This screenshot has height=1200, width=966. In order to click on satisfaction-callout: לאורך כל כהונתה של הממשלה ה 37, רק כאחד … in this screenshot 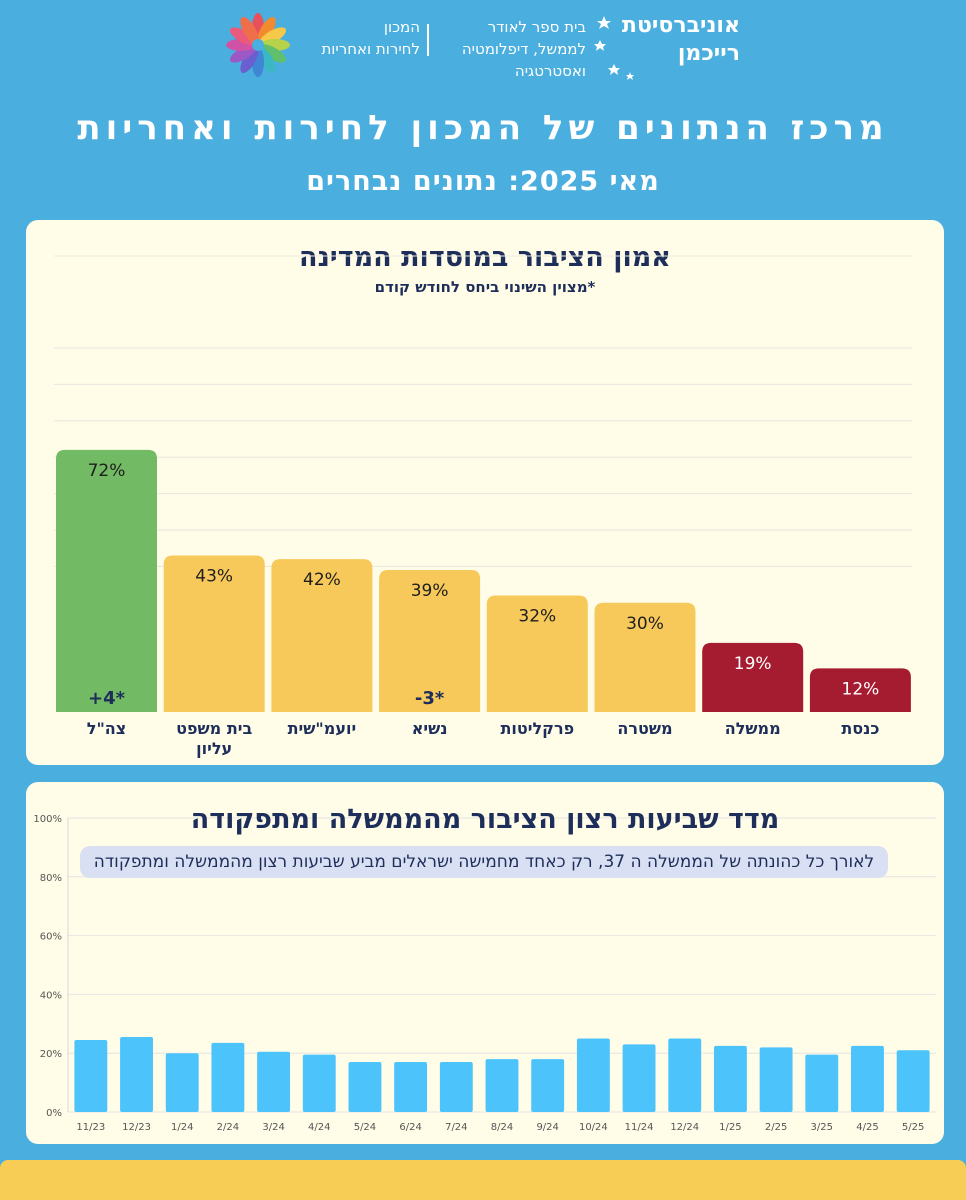, I will do `click(484, 862)`.